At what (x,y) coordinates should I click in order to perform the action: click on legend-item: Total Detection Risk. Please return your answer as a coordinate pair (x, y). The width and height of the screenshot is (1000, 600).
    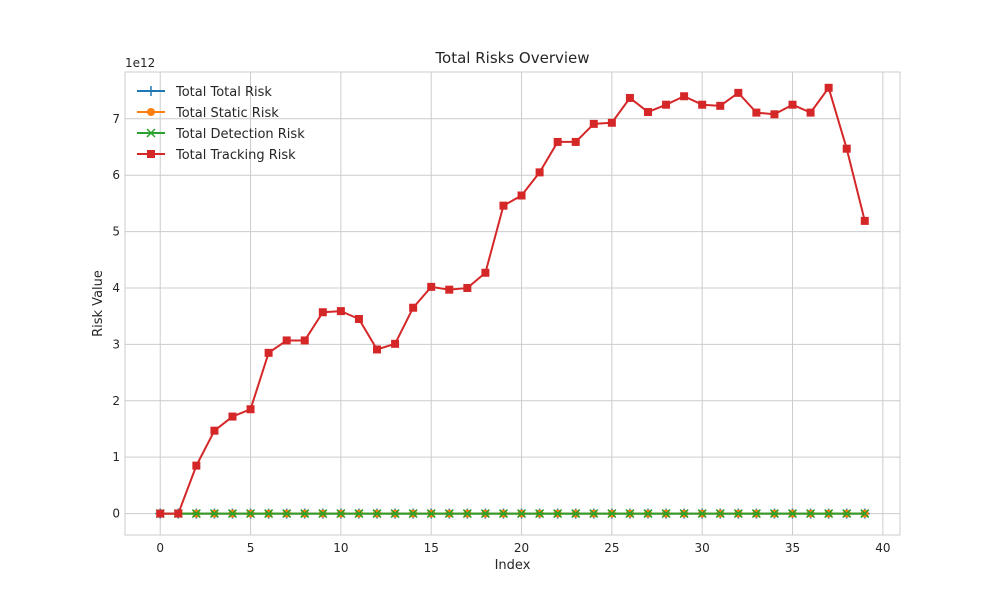
    Looking at the image, I should click on (221, 134).